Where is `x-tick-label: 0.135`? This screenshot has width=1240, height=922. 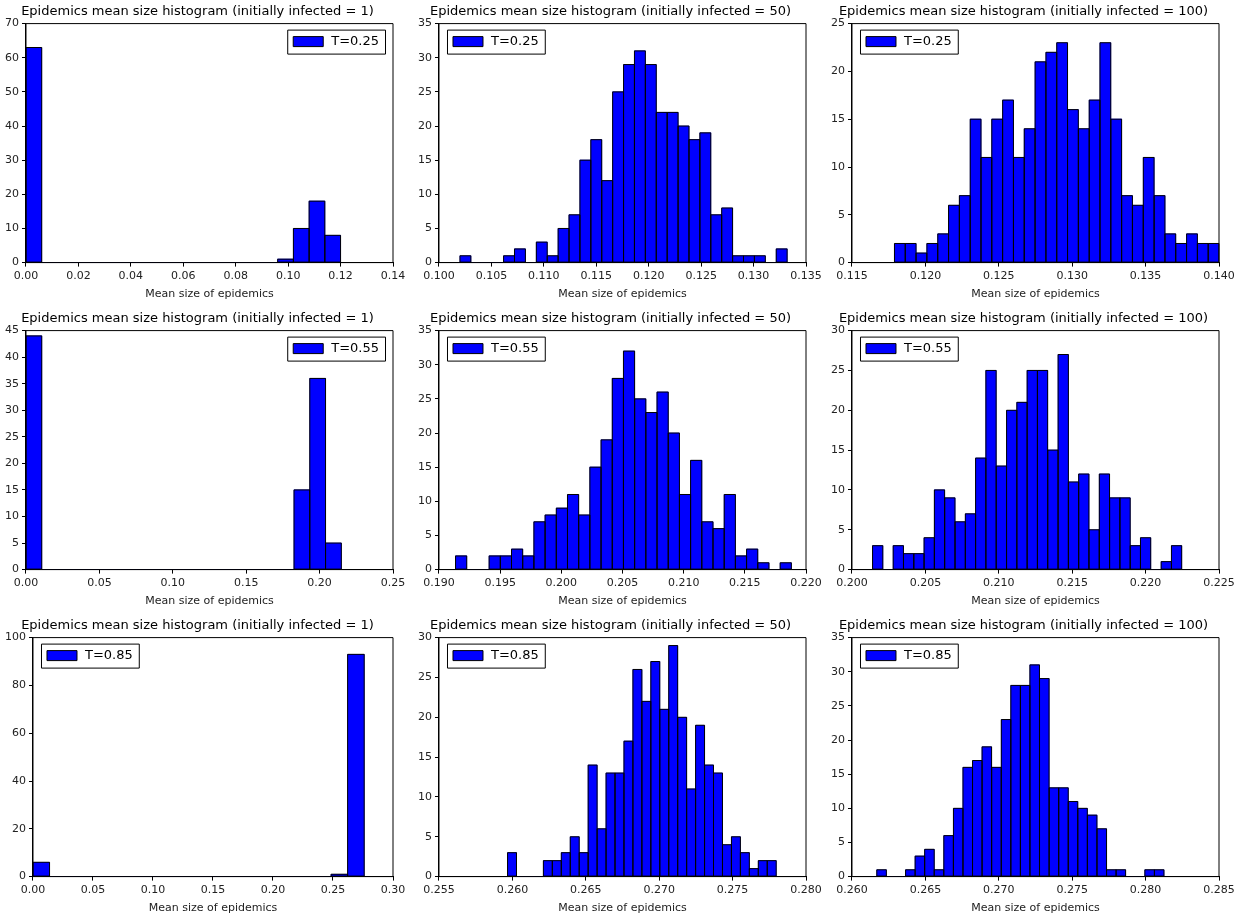
x-tick-label: 0.135 is located at coordinates (806, 276).